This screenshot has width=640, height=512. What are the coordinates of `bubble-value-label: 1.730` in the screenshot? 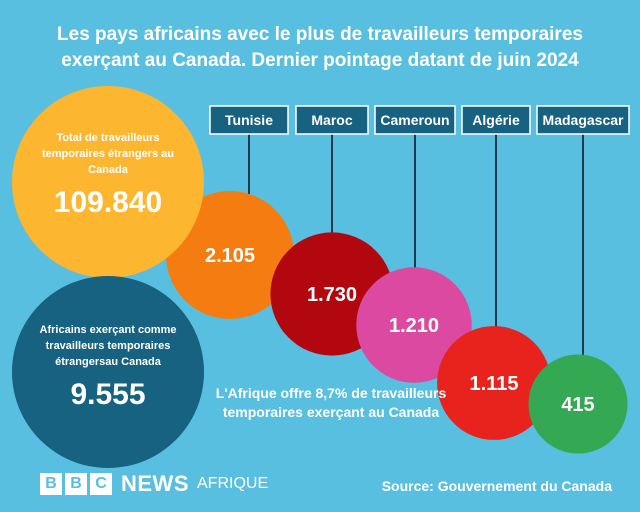 It's located at (332, 295).